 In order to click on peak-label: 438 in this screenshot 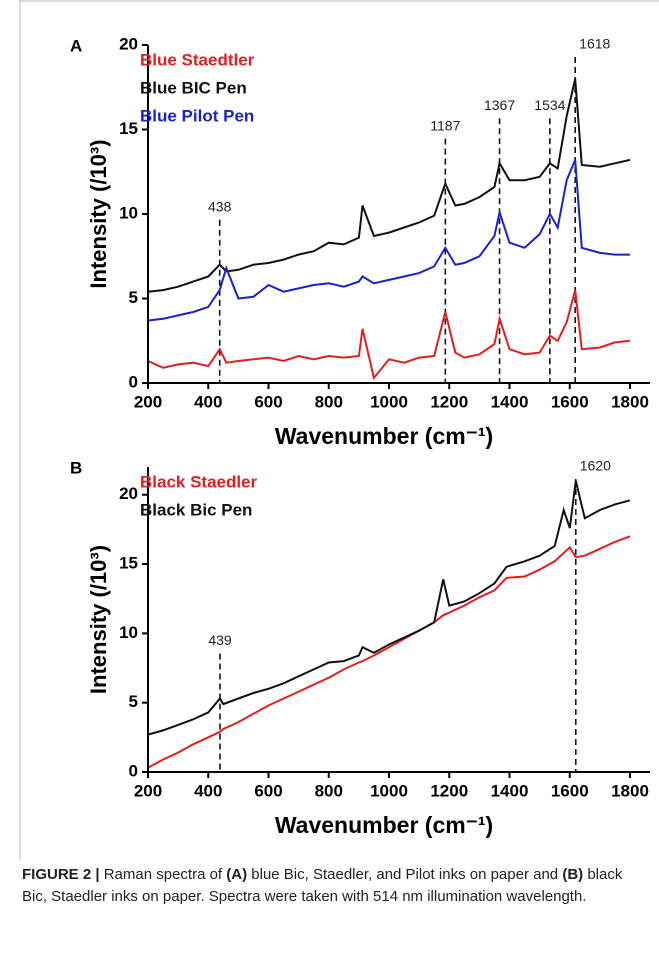, I will do `click(220, 206)`.